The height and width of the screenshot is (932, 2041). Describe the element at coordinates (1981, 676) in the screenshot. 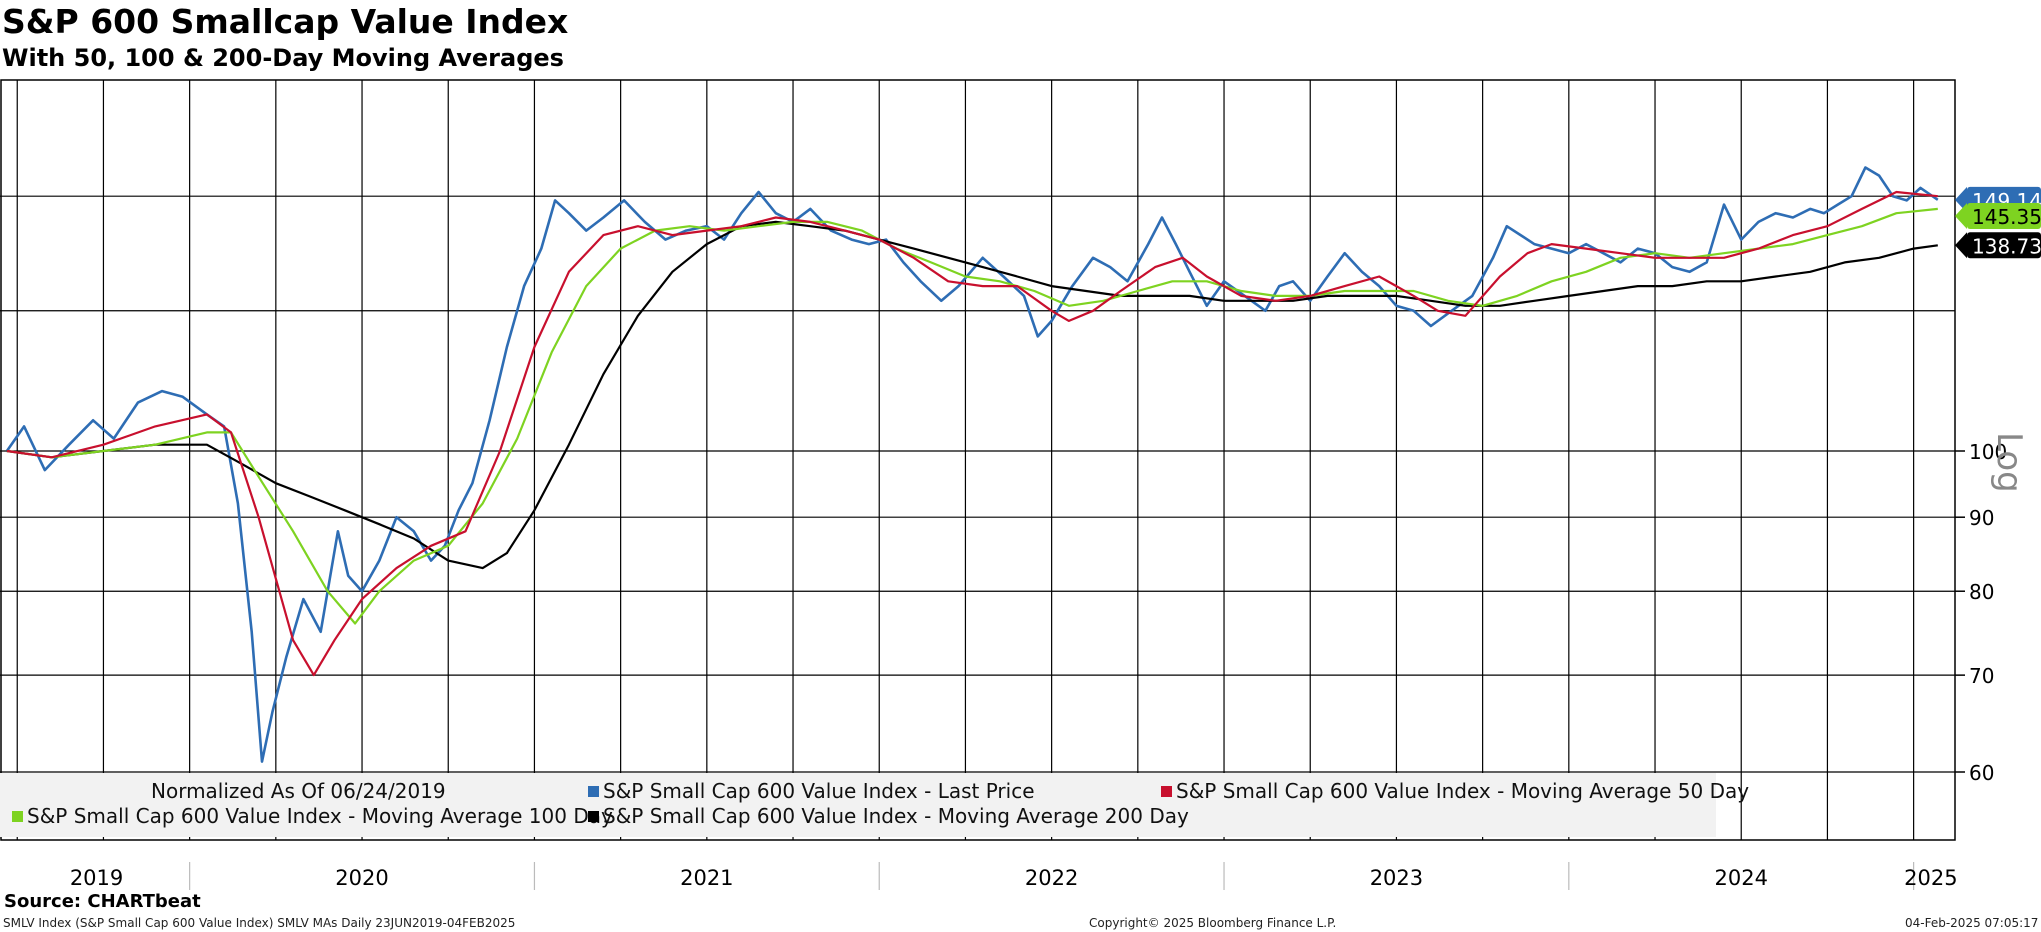

I see `y-tick-label: 70` at that location.